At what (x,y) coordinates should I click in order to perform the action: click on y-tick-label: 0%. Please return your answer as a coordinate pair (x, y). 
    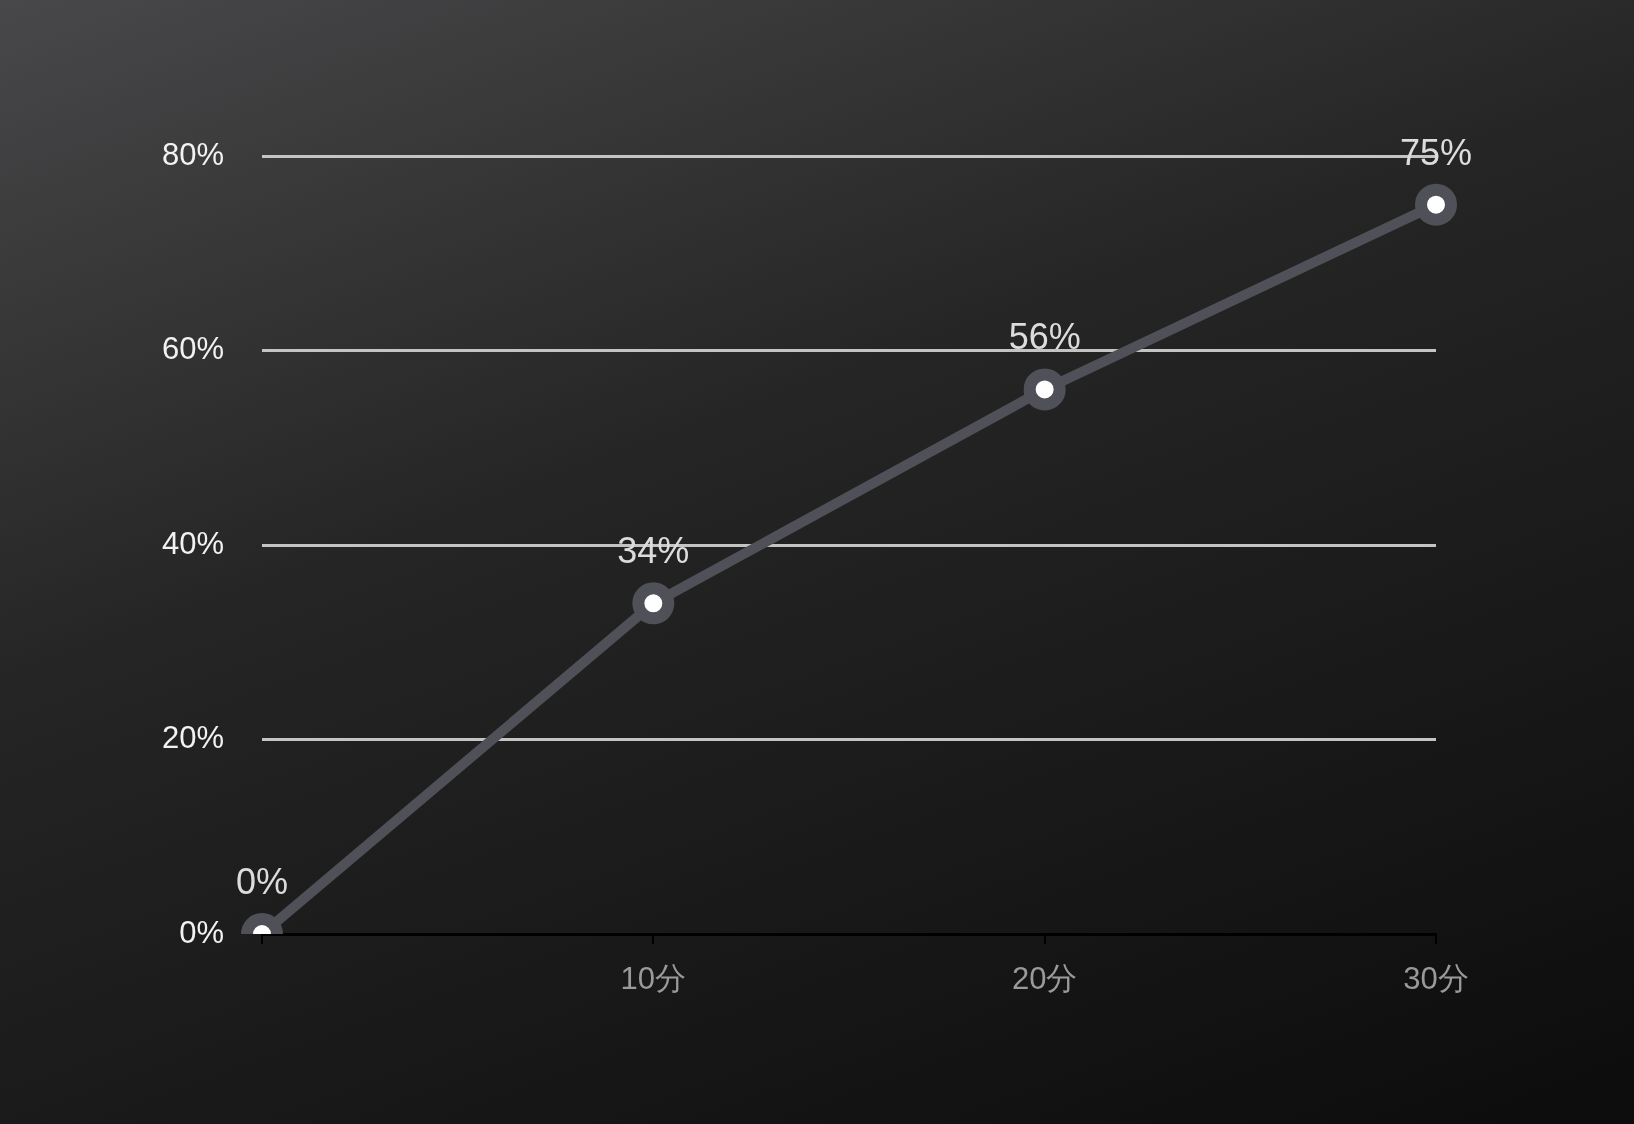
    Looking at the image, I should click on (201, 932).